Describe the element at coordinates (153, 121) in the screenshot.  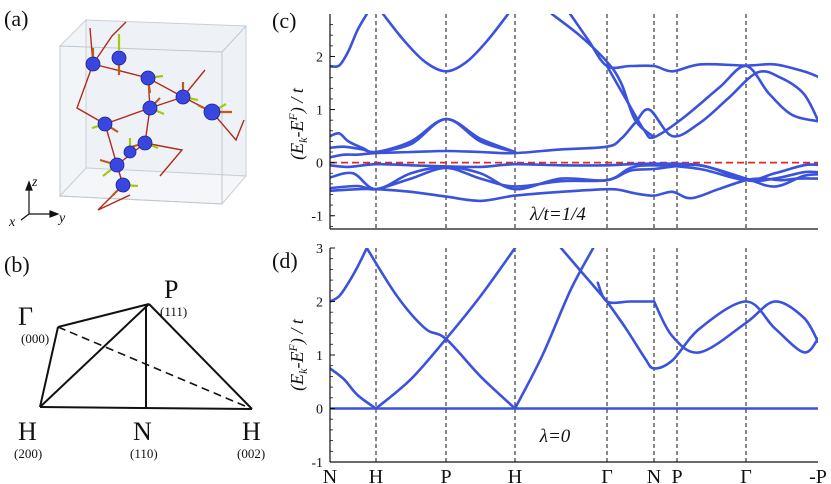
I see `atom-spheres` at that location.